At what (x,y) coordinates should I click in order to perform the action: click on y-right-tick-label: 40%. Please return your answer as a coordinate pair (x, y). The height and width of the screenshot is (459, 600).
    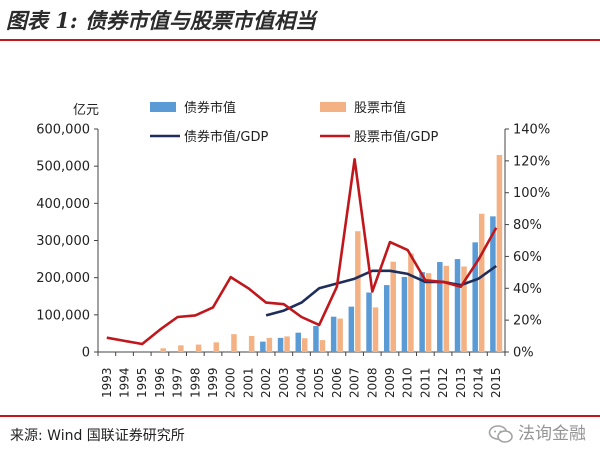
    Looking at the image, I should click on (527, 289).